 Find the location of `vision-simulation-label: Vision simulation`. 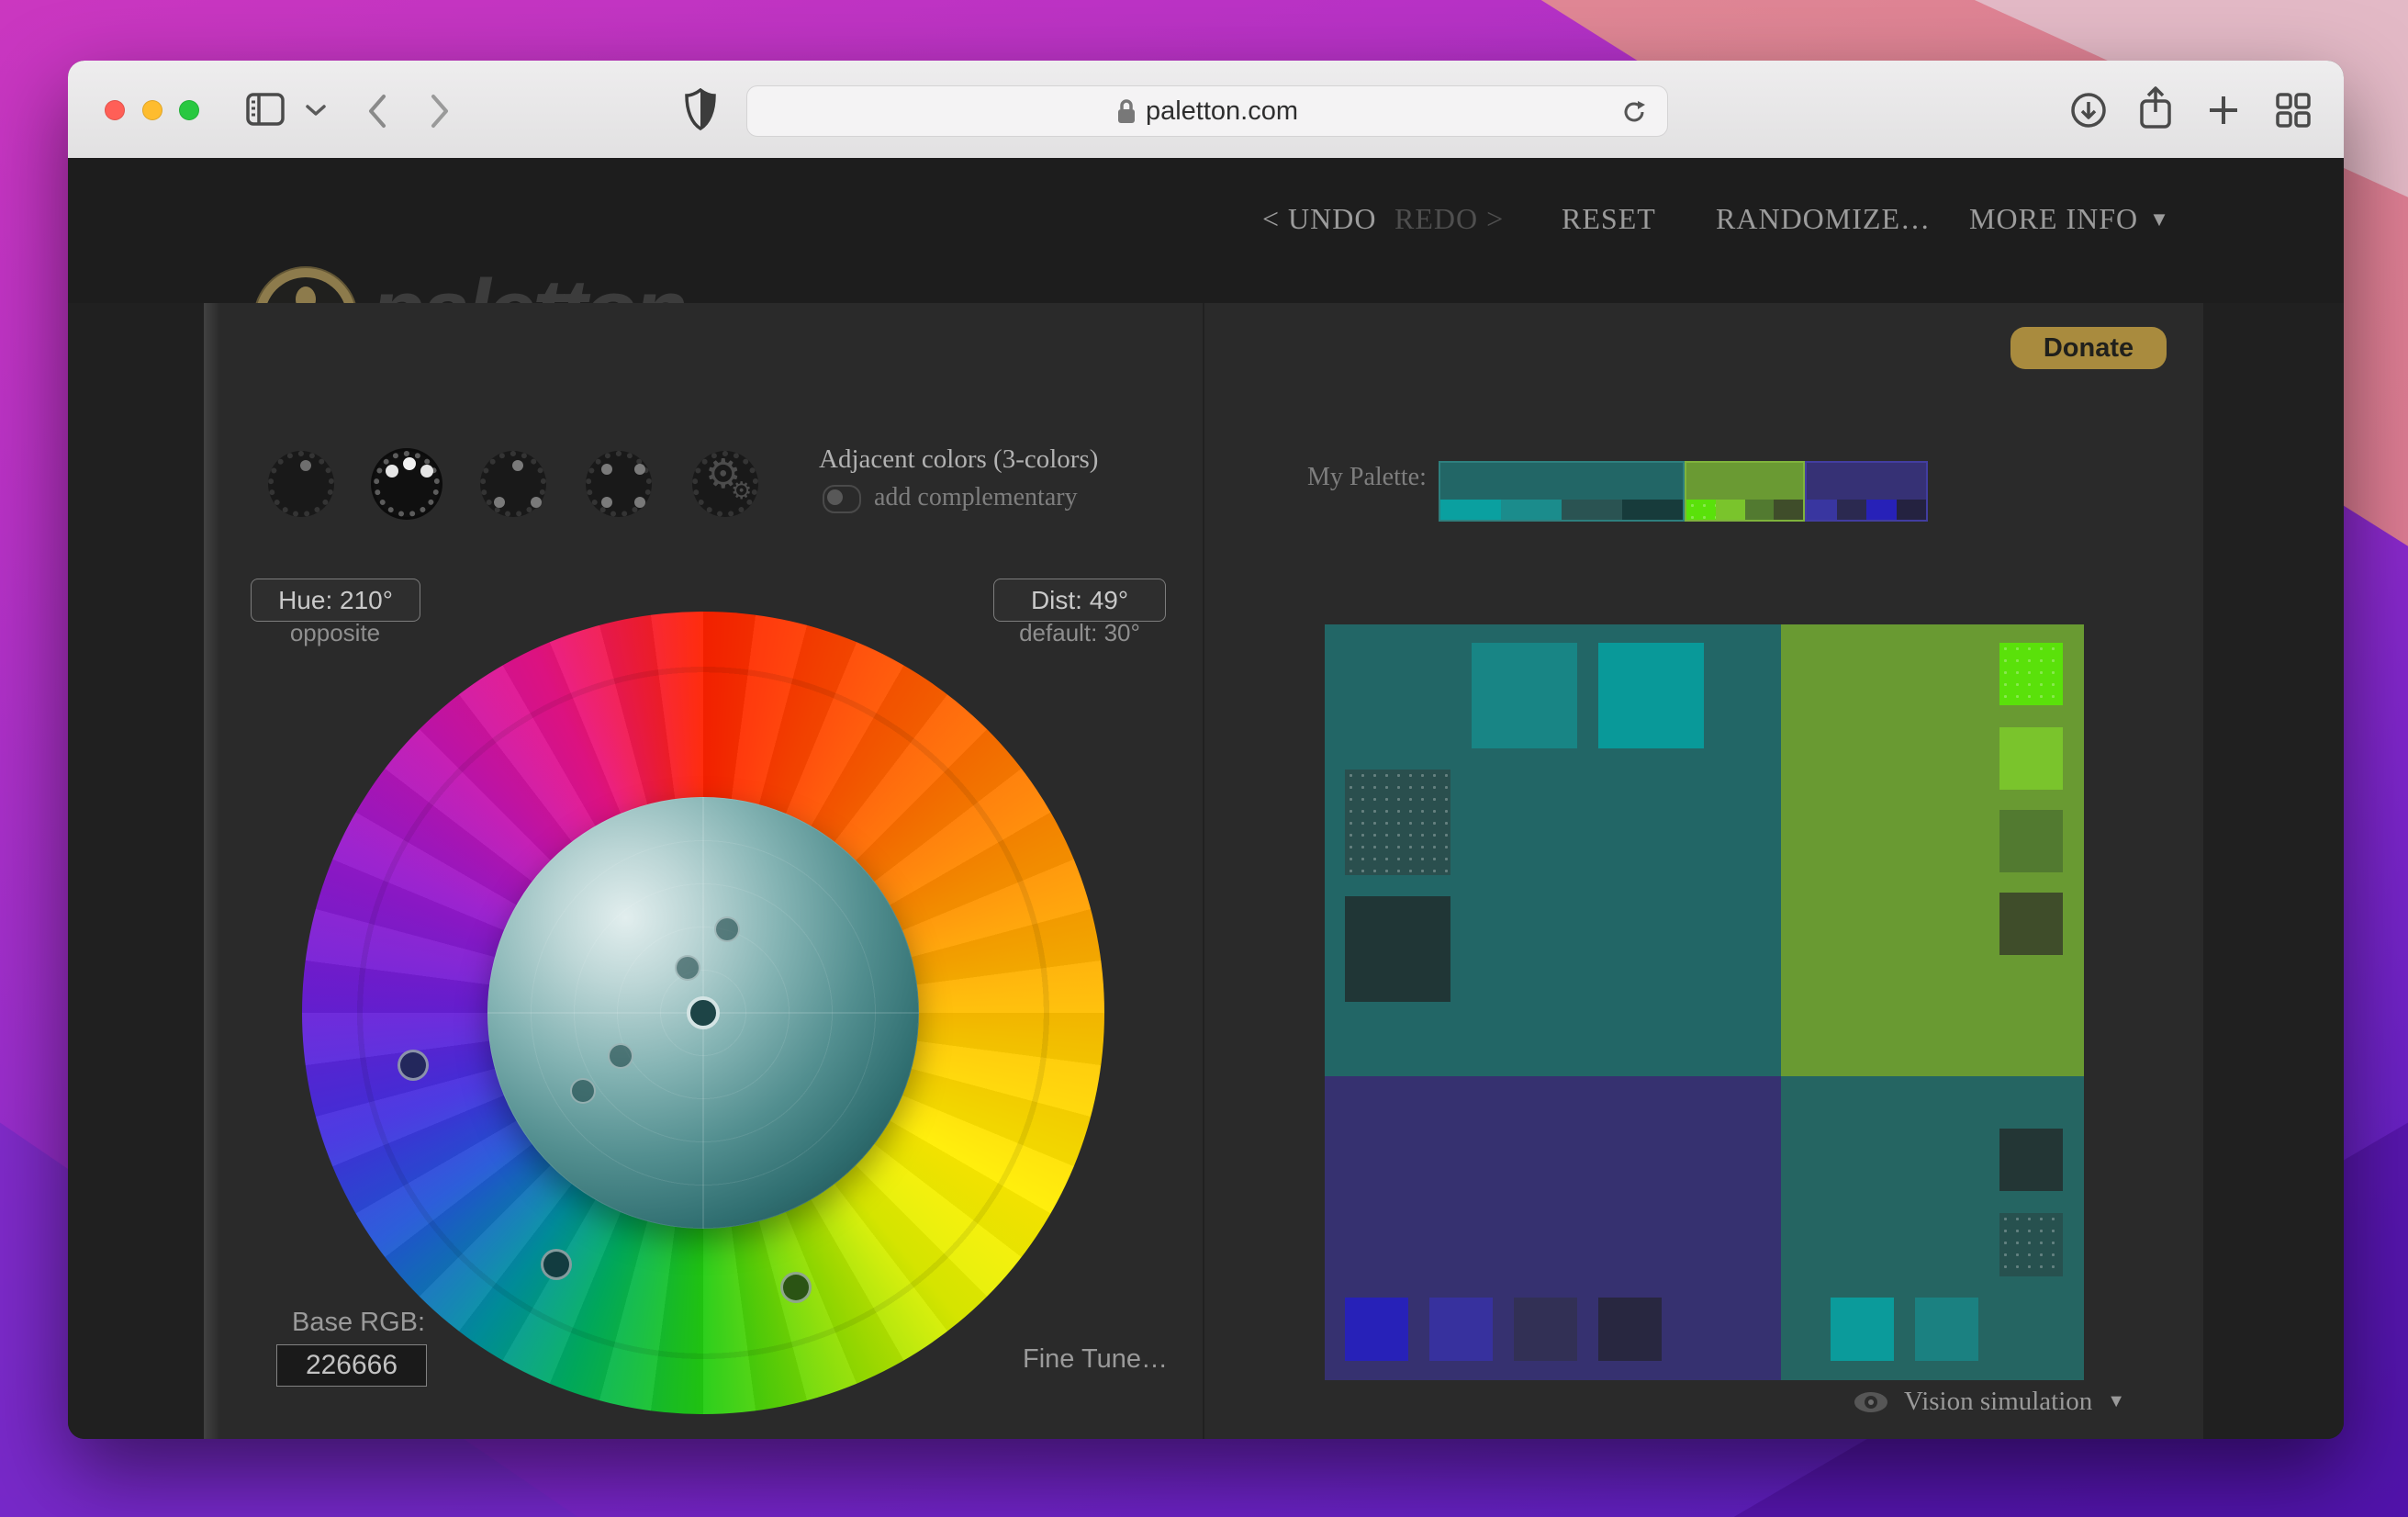

vision-simulation-label: Vision simulation is located at coordinates (1998, 1401).